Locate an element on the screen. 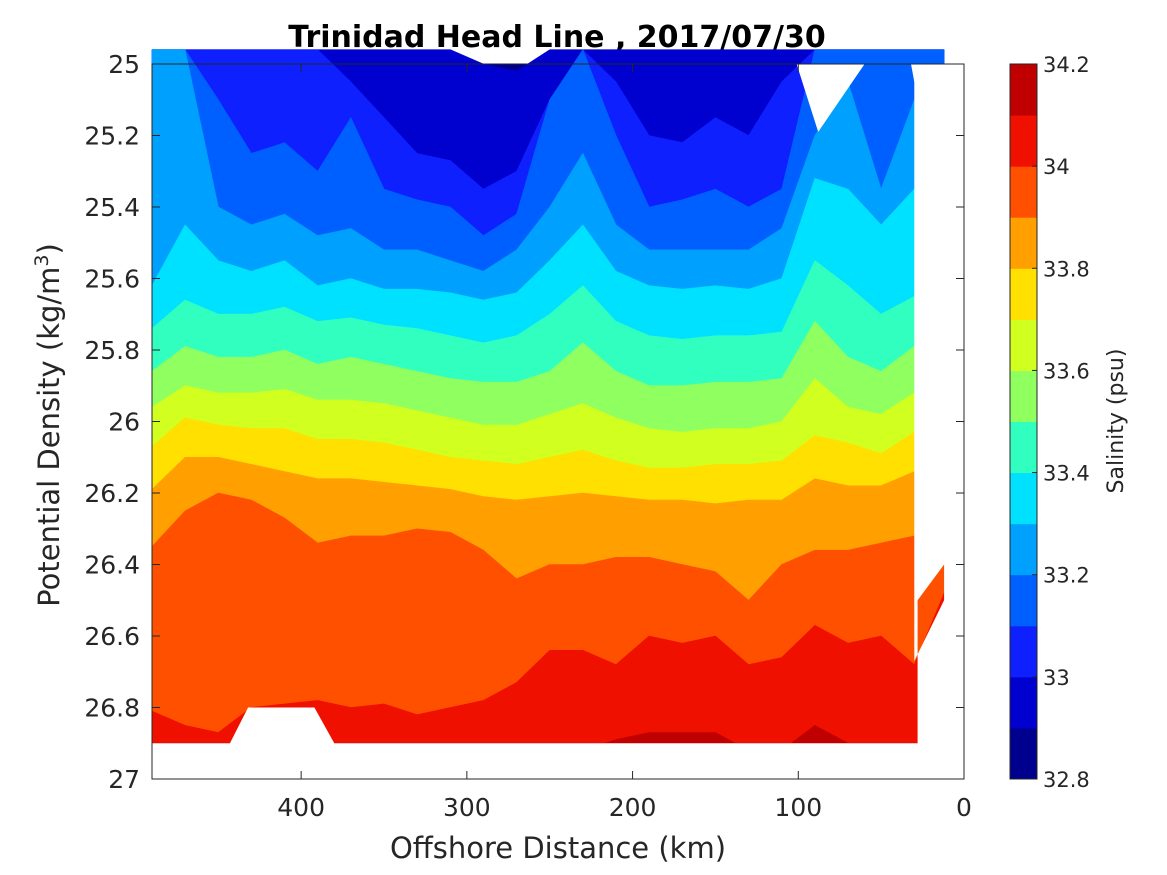  colorbar-ticks: 34.2 34 33.8 33.6 33.4 33.2 33 32.8 is located at coordinates (1061, 422).